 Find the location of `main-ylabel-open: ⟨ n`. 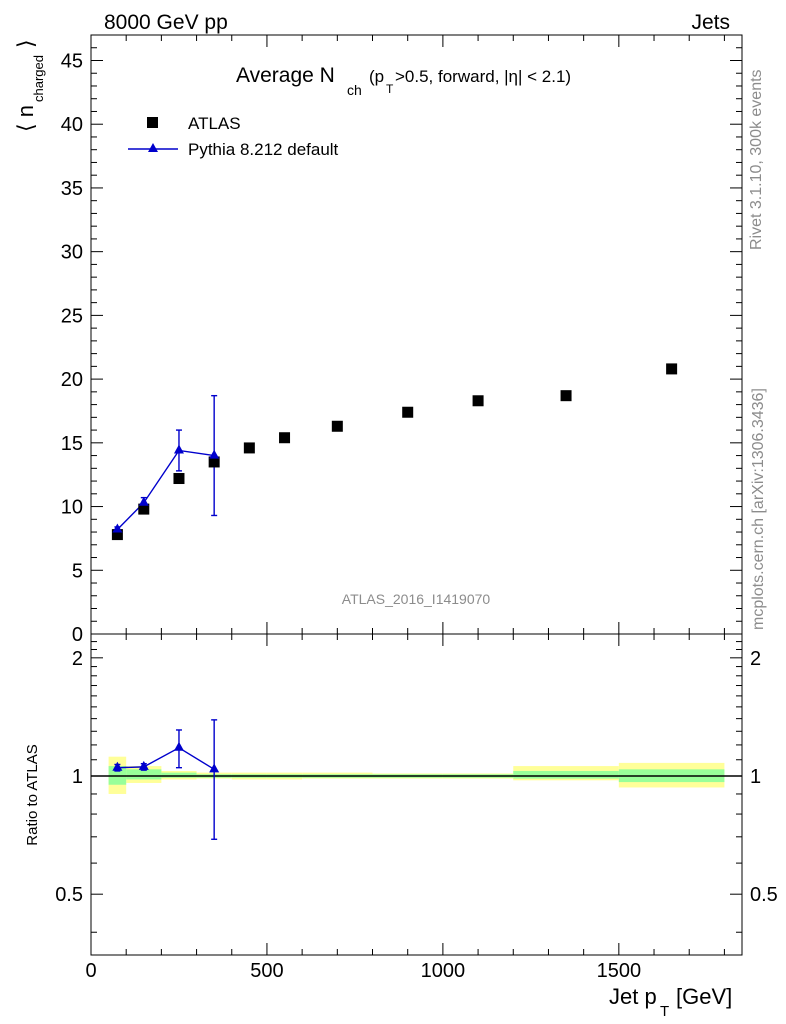

main-ylabel-open: ⟨ n is located at coordinates (25, 118).